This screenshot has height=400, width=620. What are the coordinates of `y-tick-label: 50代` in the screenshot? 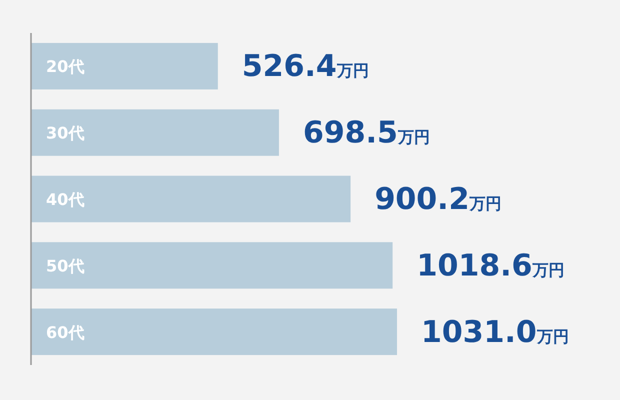 It's located at (65, 266).